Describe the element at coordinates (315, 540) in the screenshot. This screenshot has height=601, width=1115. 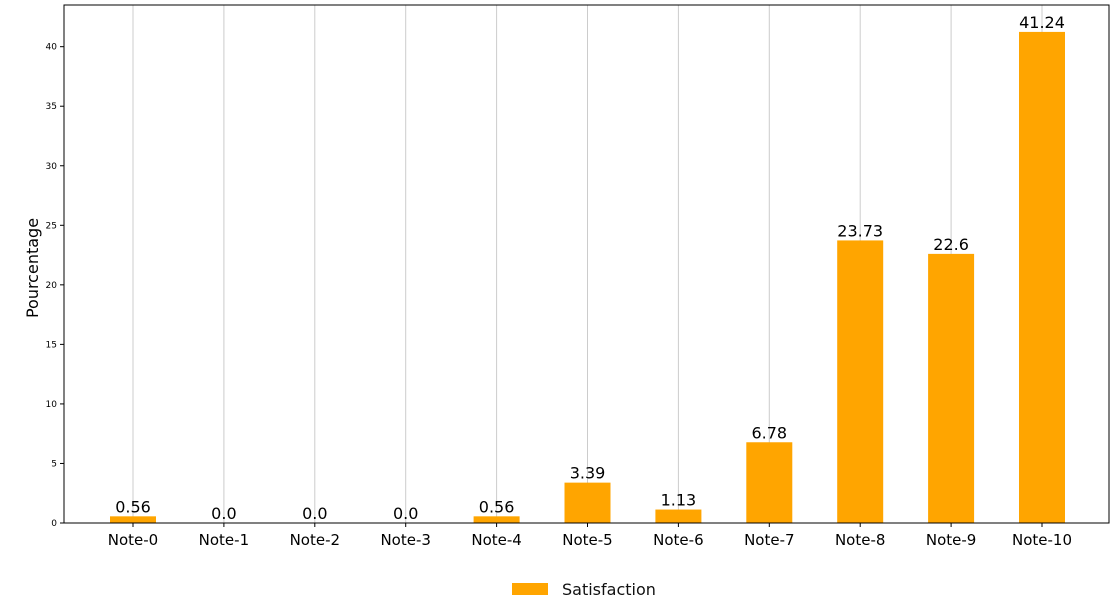
I see `x-tick-label: Note-2` at that location.